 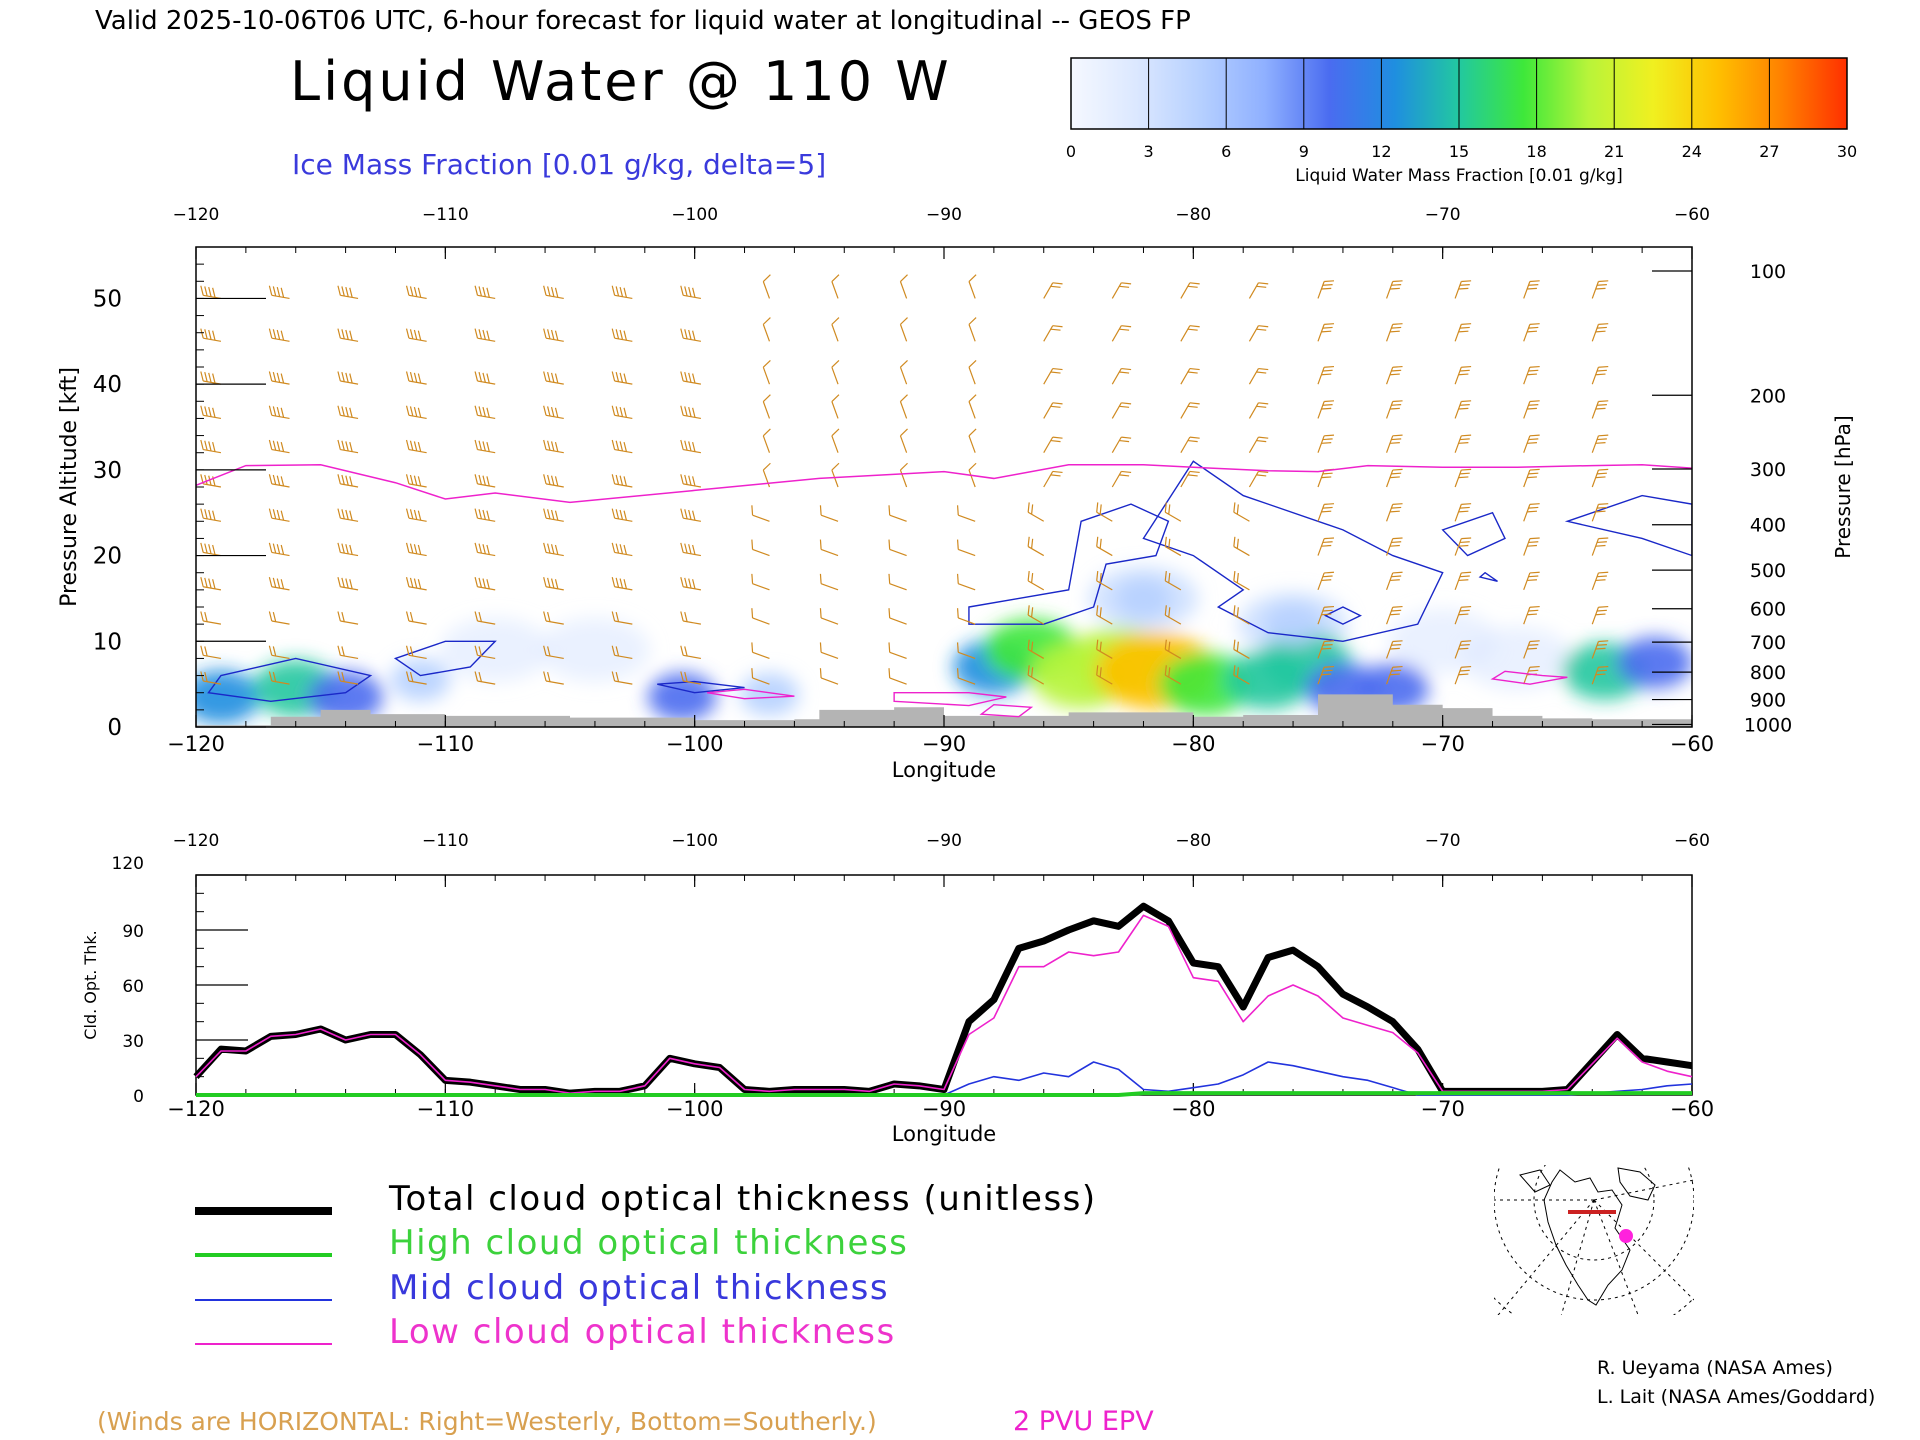 I want to click on pressure-tick-label: 700, so click(x=1768, y=643).